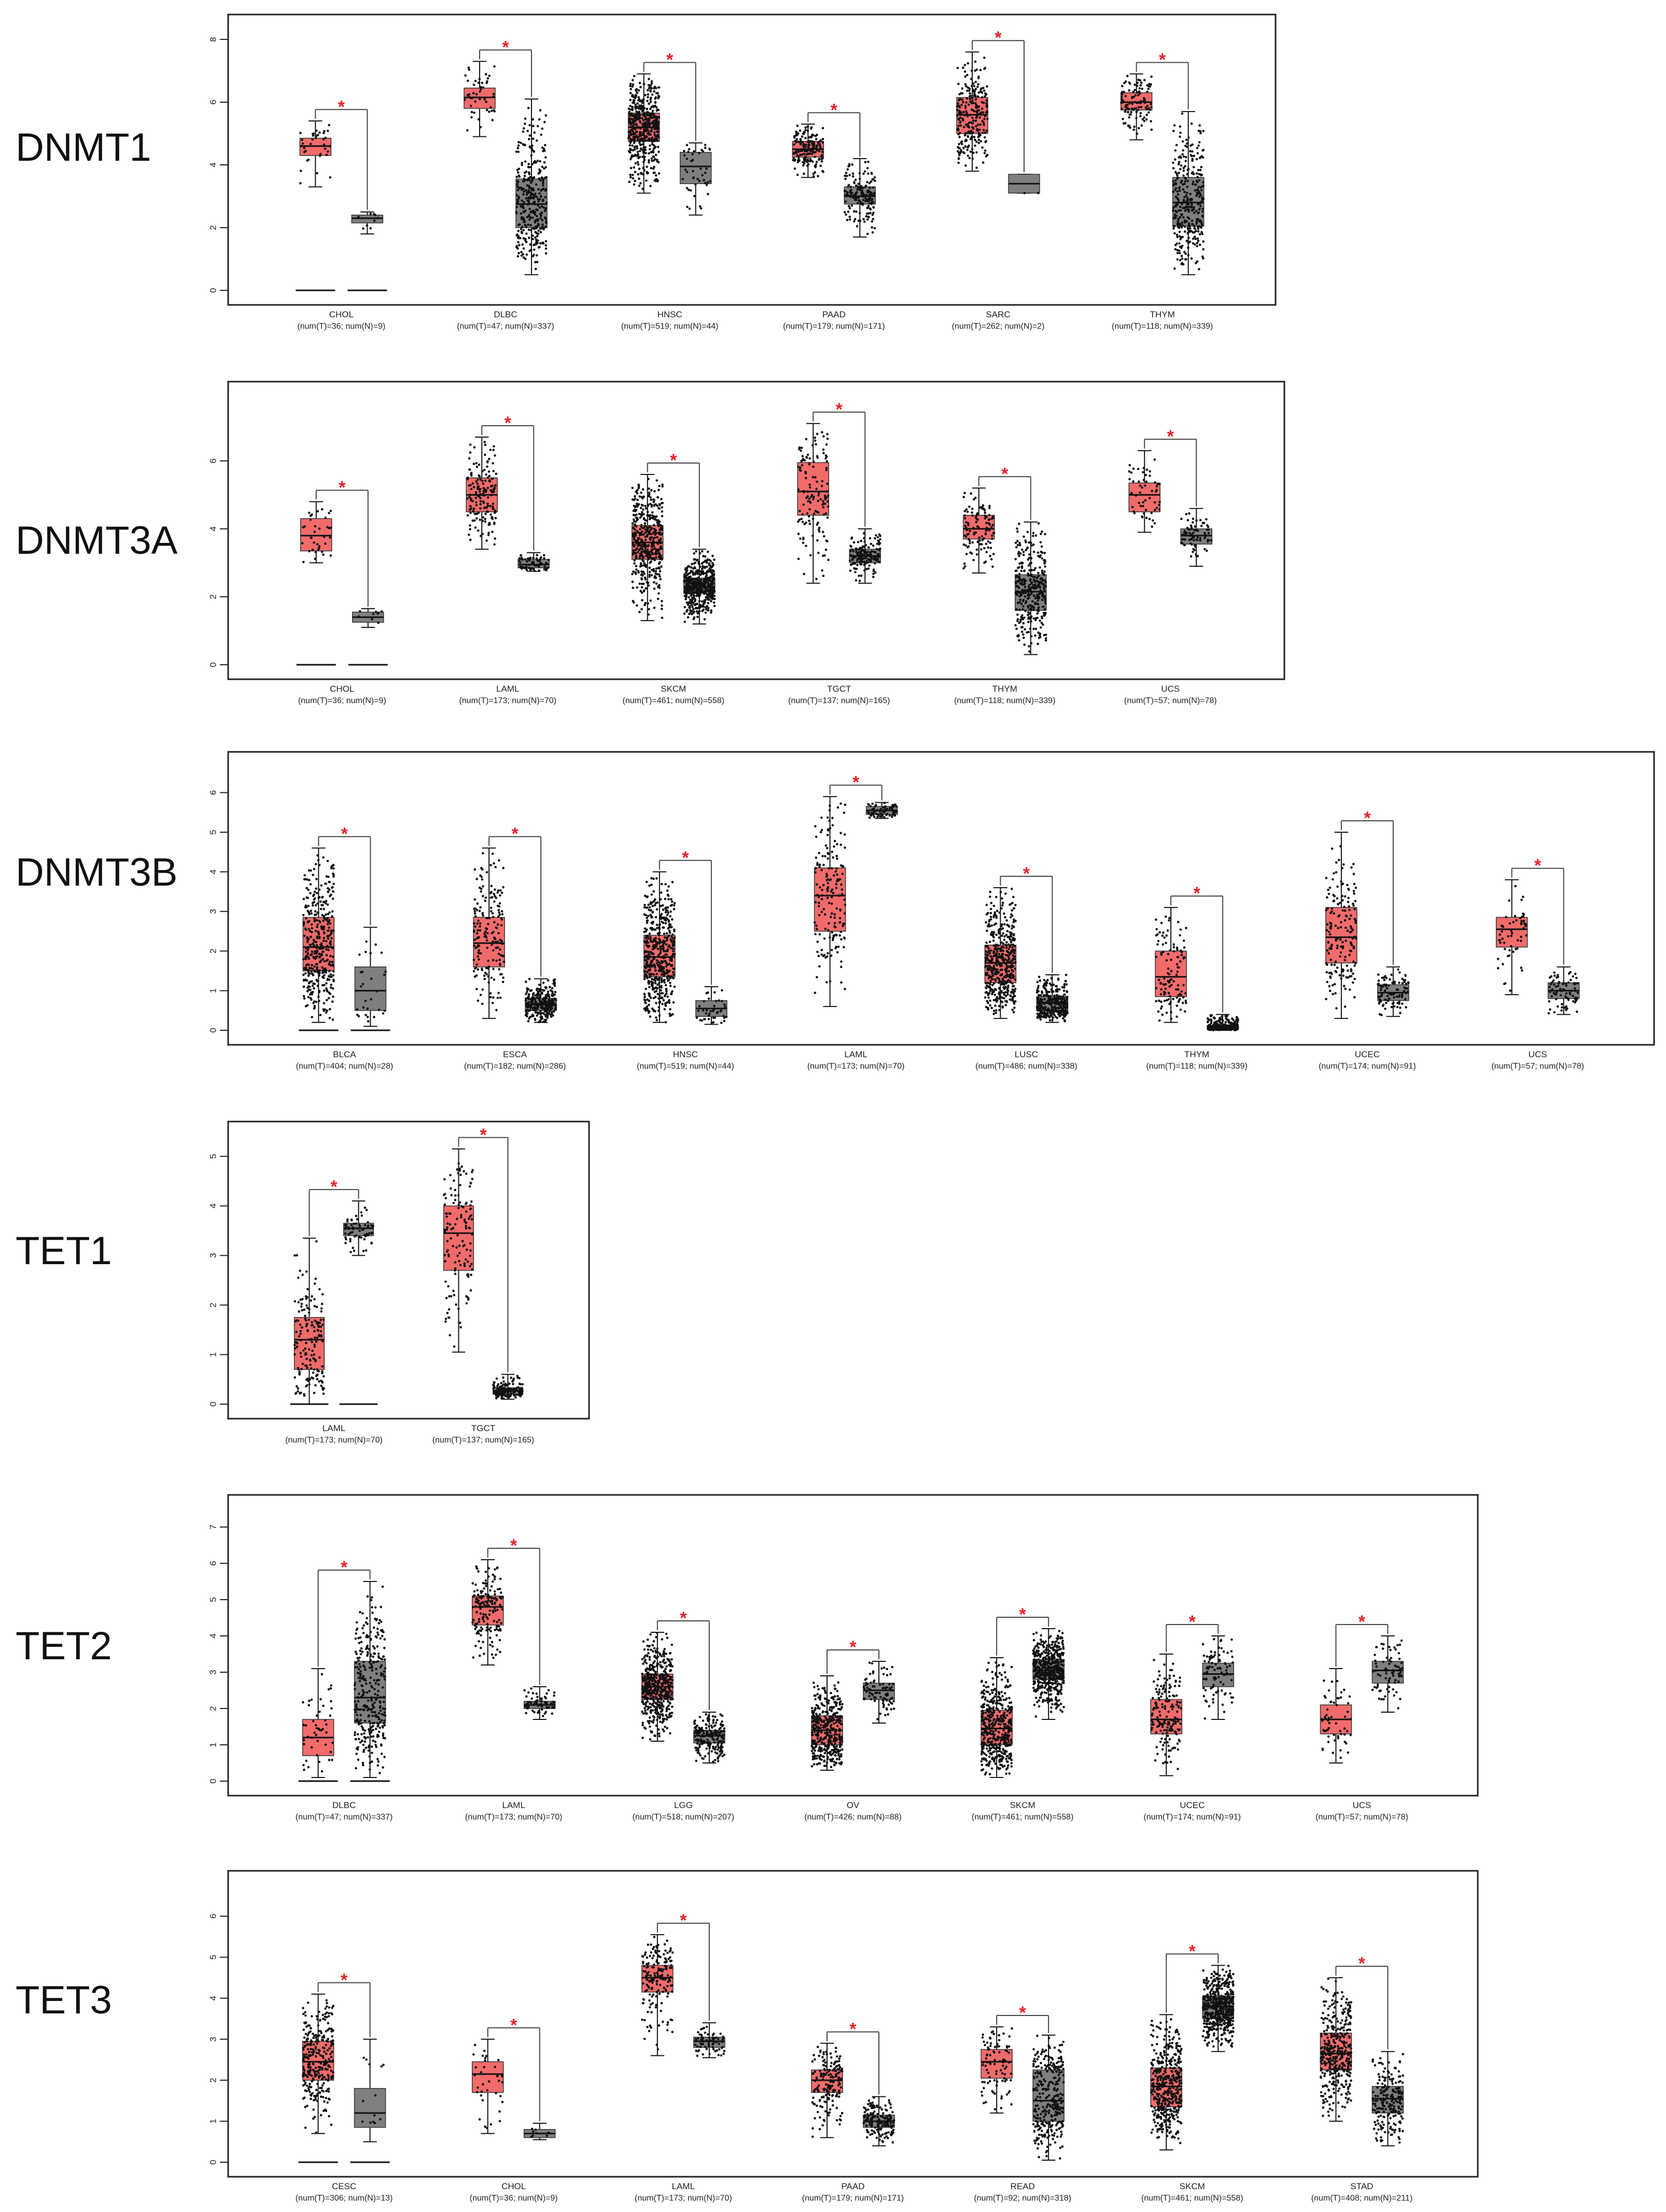 The image size is (1666, 2212). What do you see at coordinates (1004, 492) in the screenshot?
I see `significance-bracket: *` at bounding box center [1004, 492].